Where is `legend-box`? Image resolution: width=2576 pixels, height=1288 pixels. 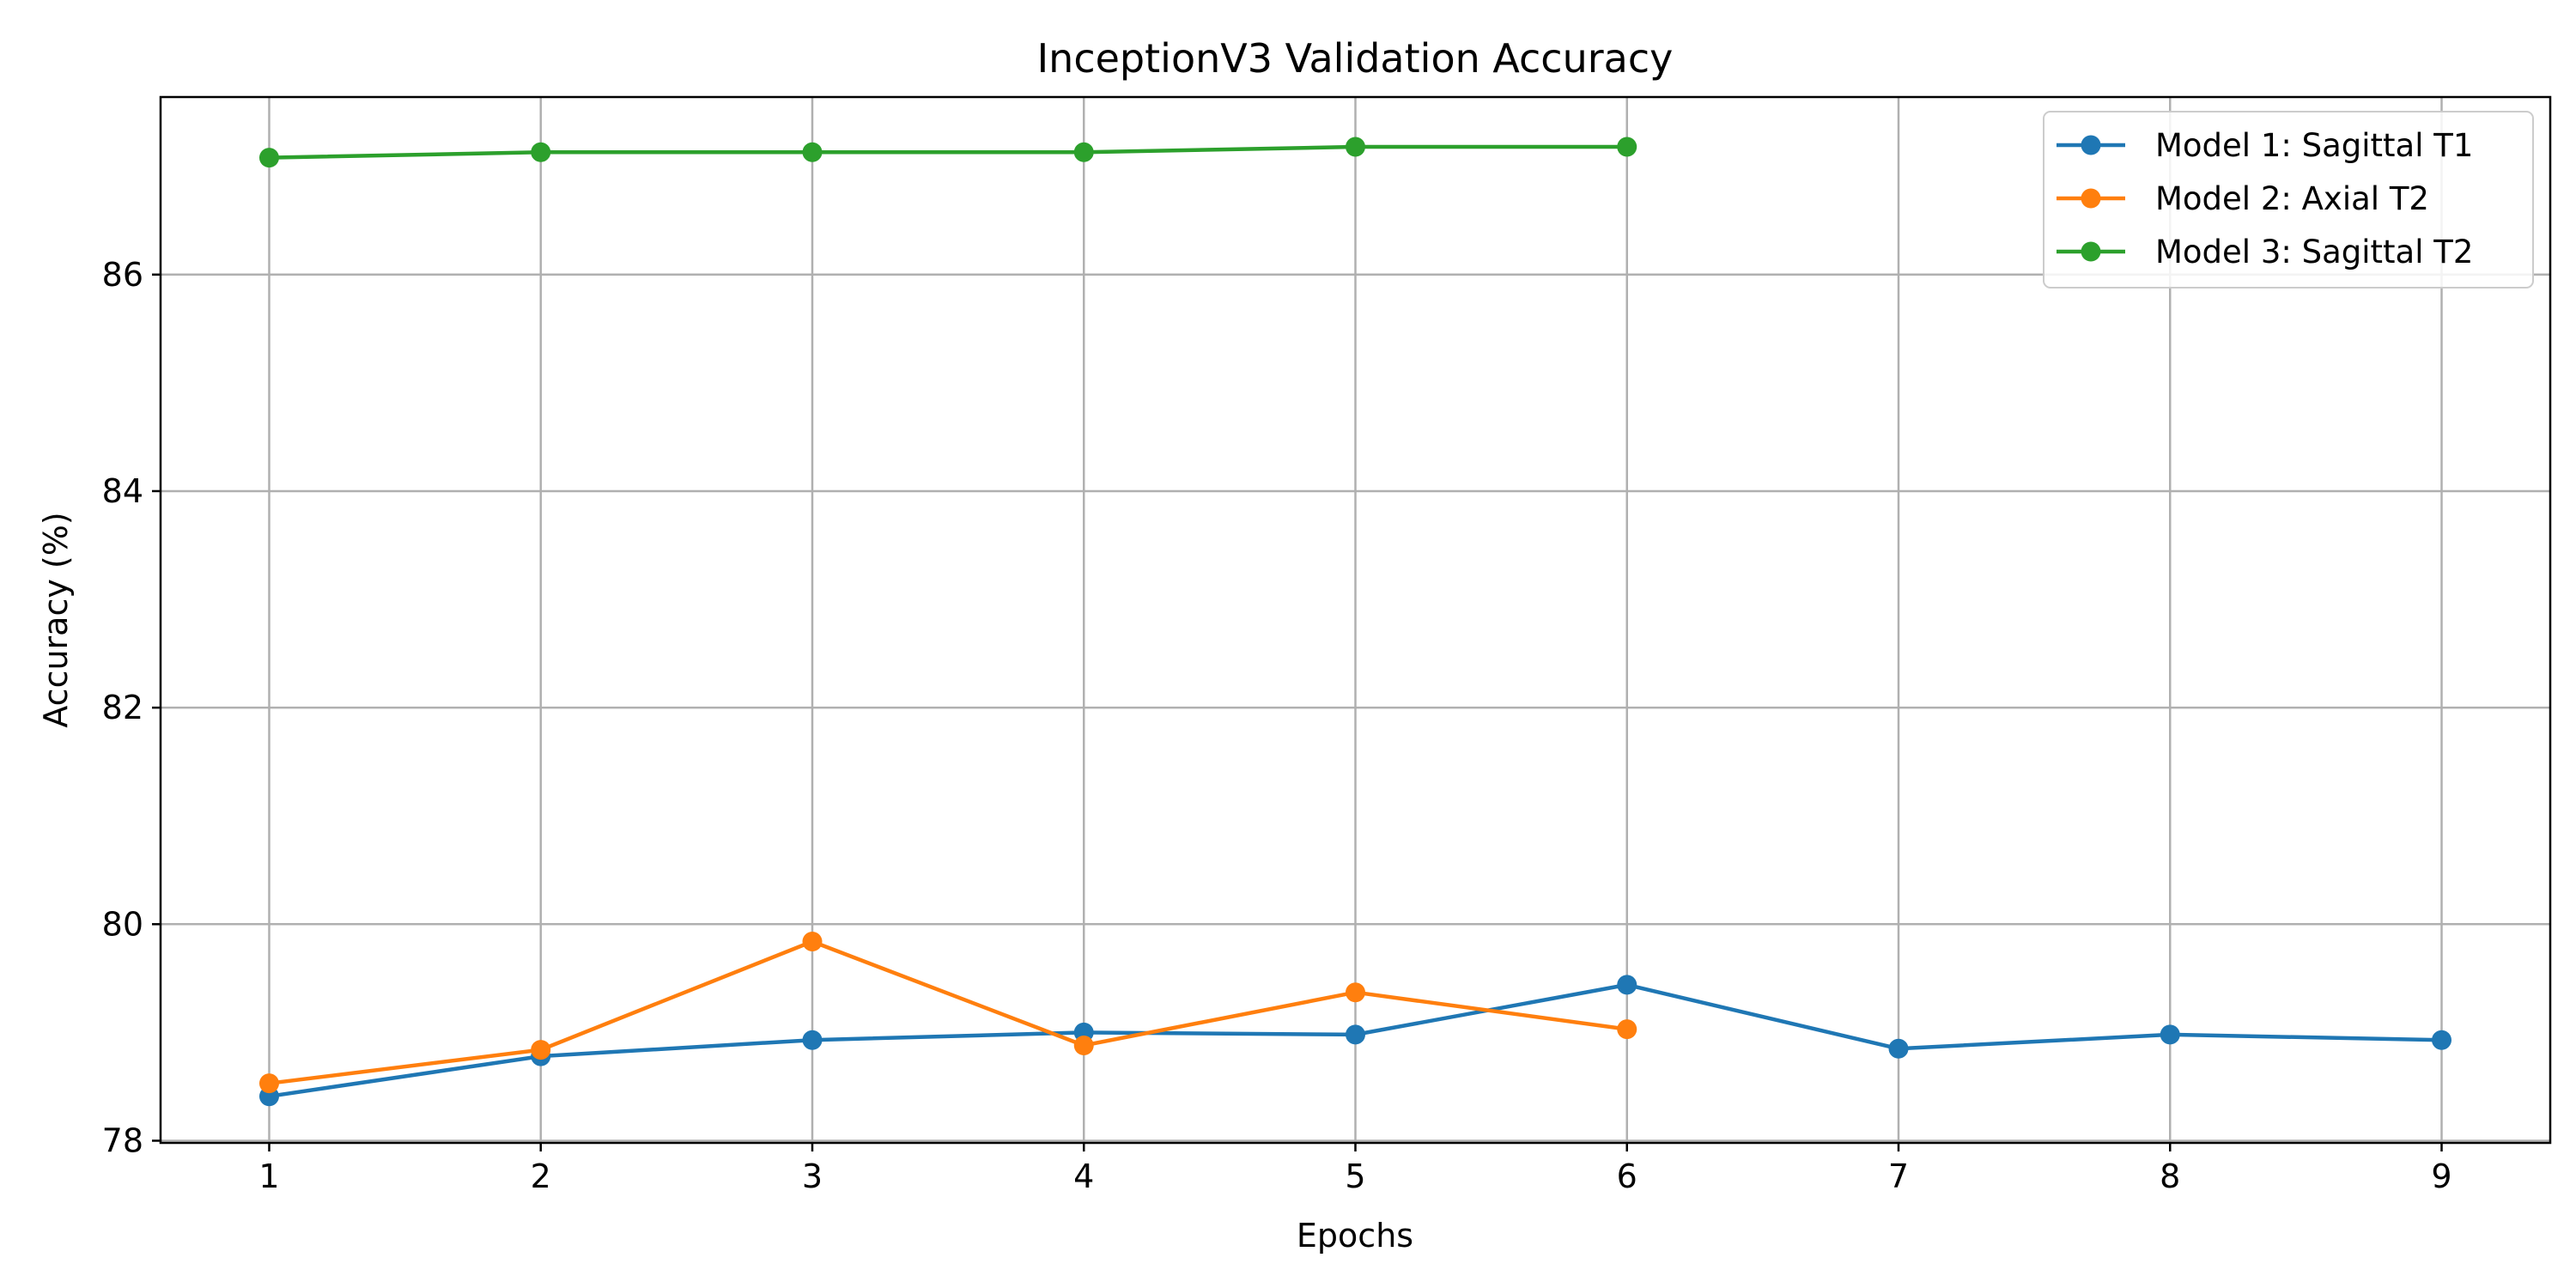
legend-box is located at coordinates (2288, 200).